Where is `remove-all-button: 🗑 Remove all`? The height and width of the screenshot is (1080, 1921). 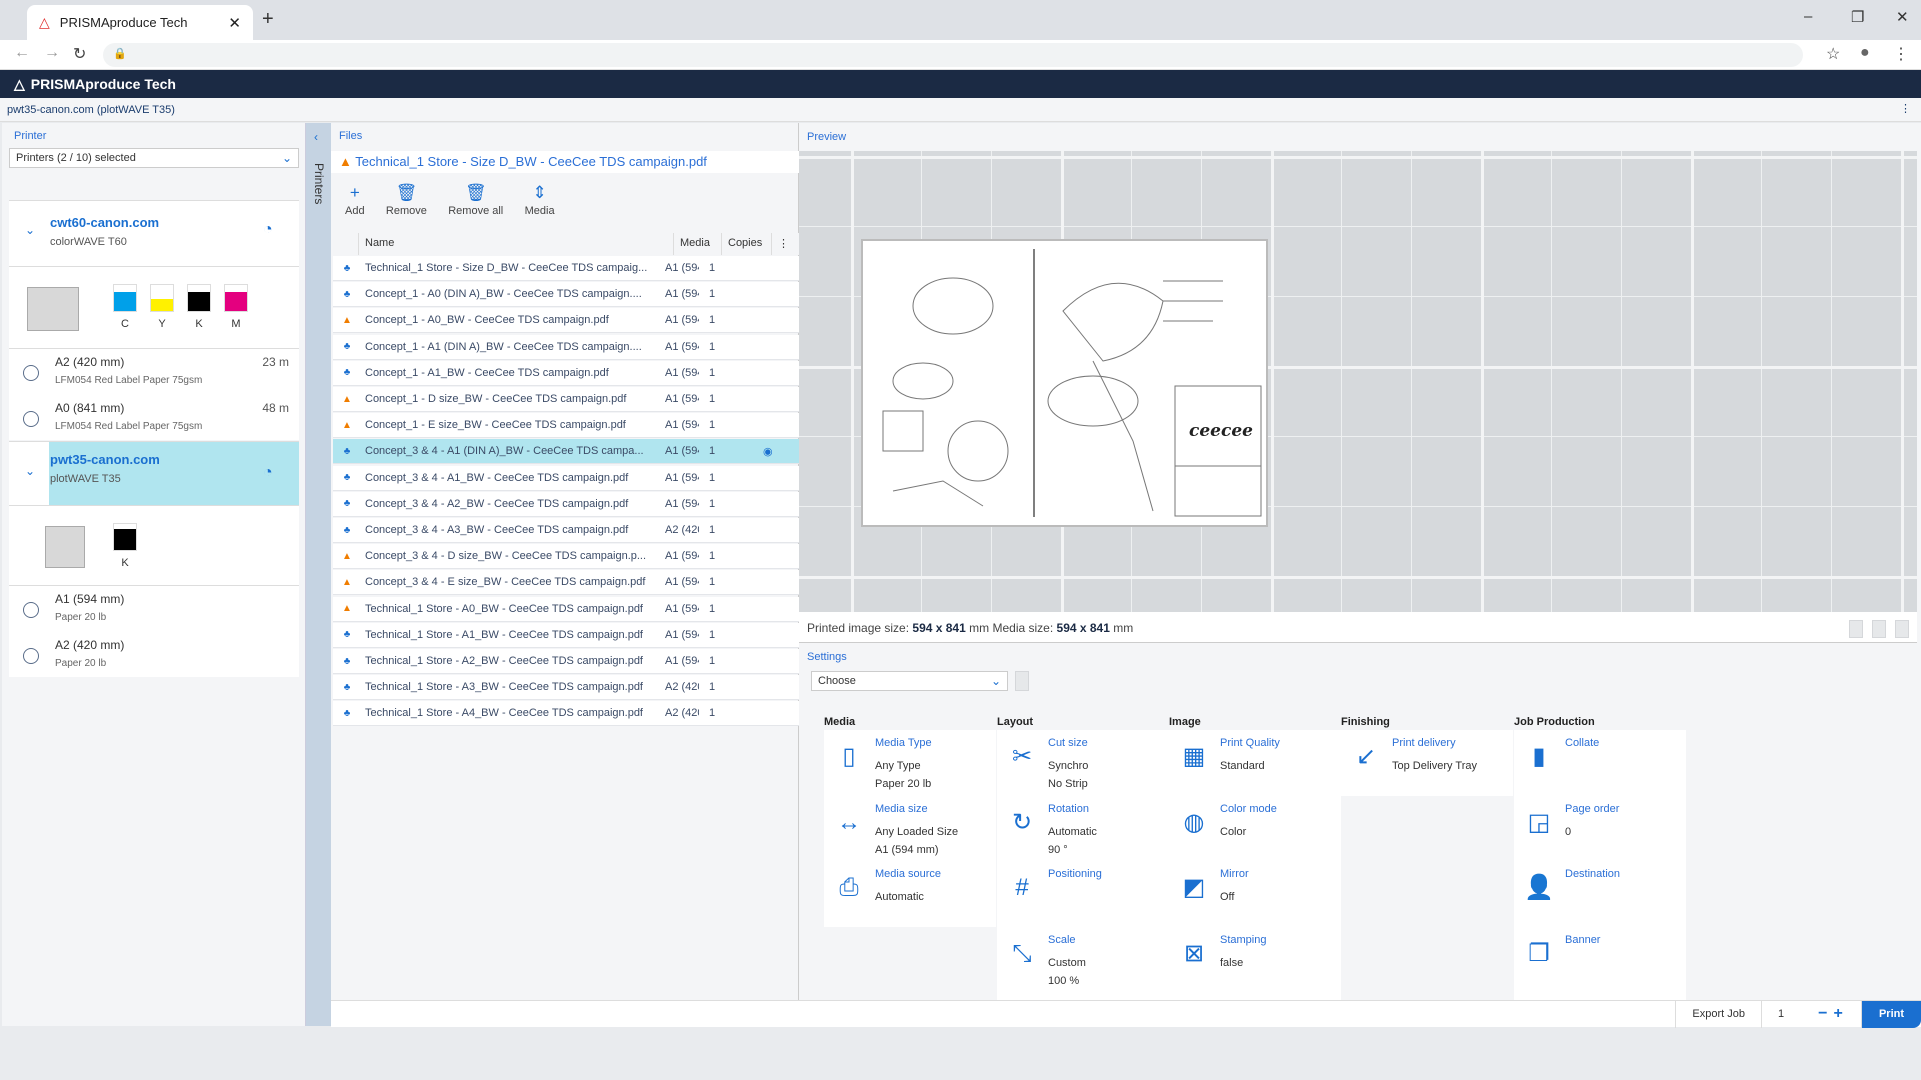
remove-all-button: 🗑 Remove all is located at coordinates (475, 200).